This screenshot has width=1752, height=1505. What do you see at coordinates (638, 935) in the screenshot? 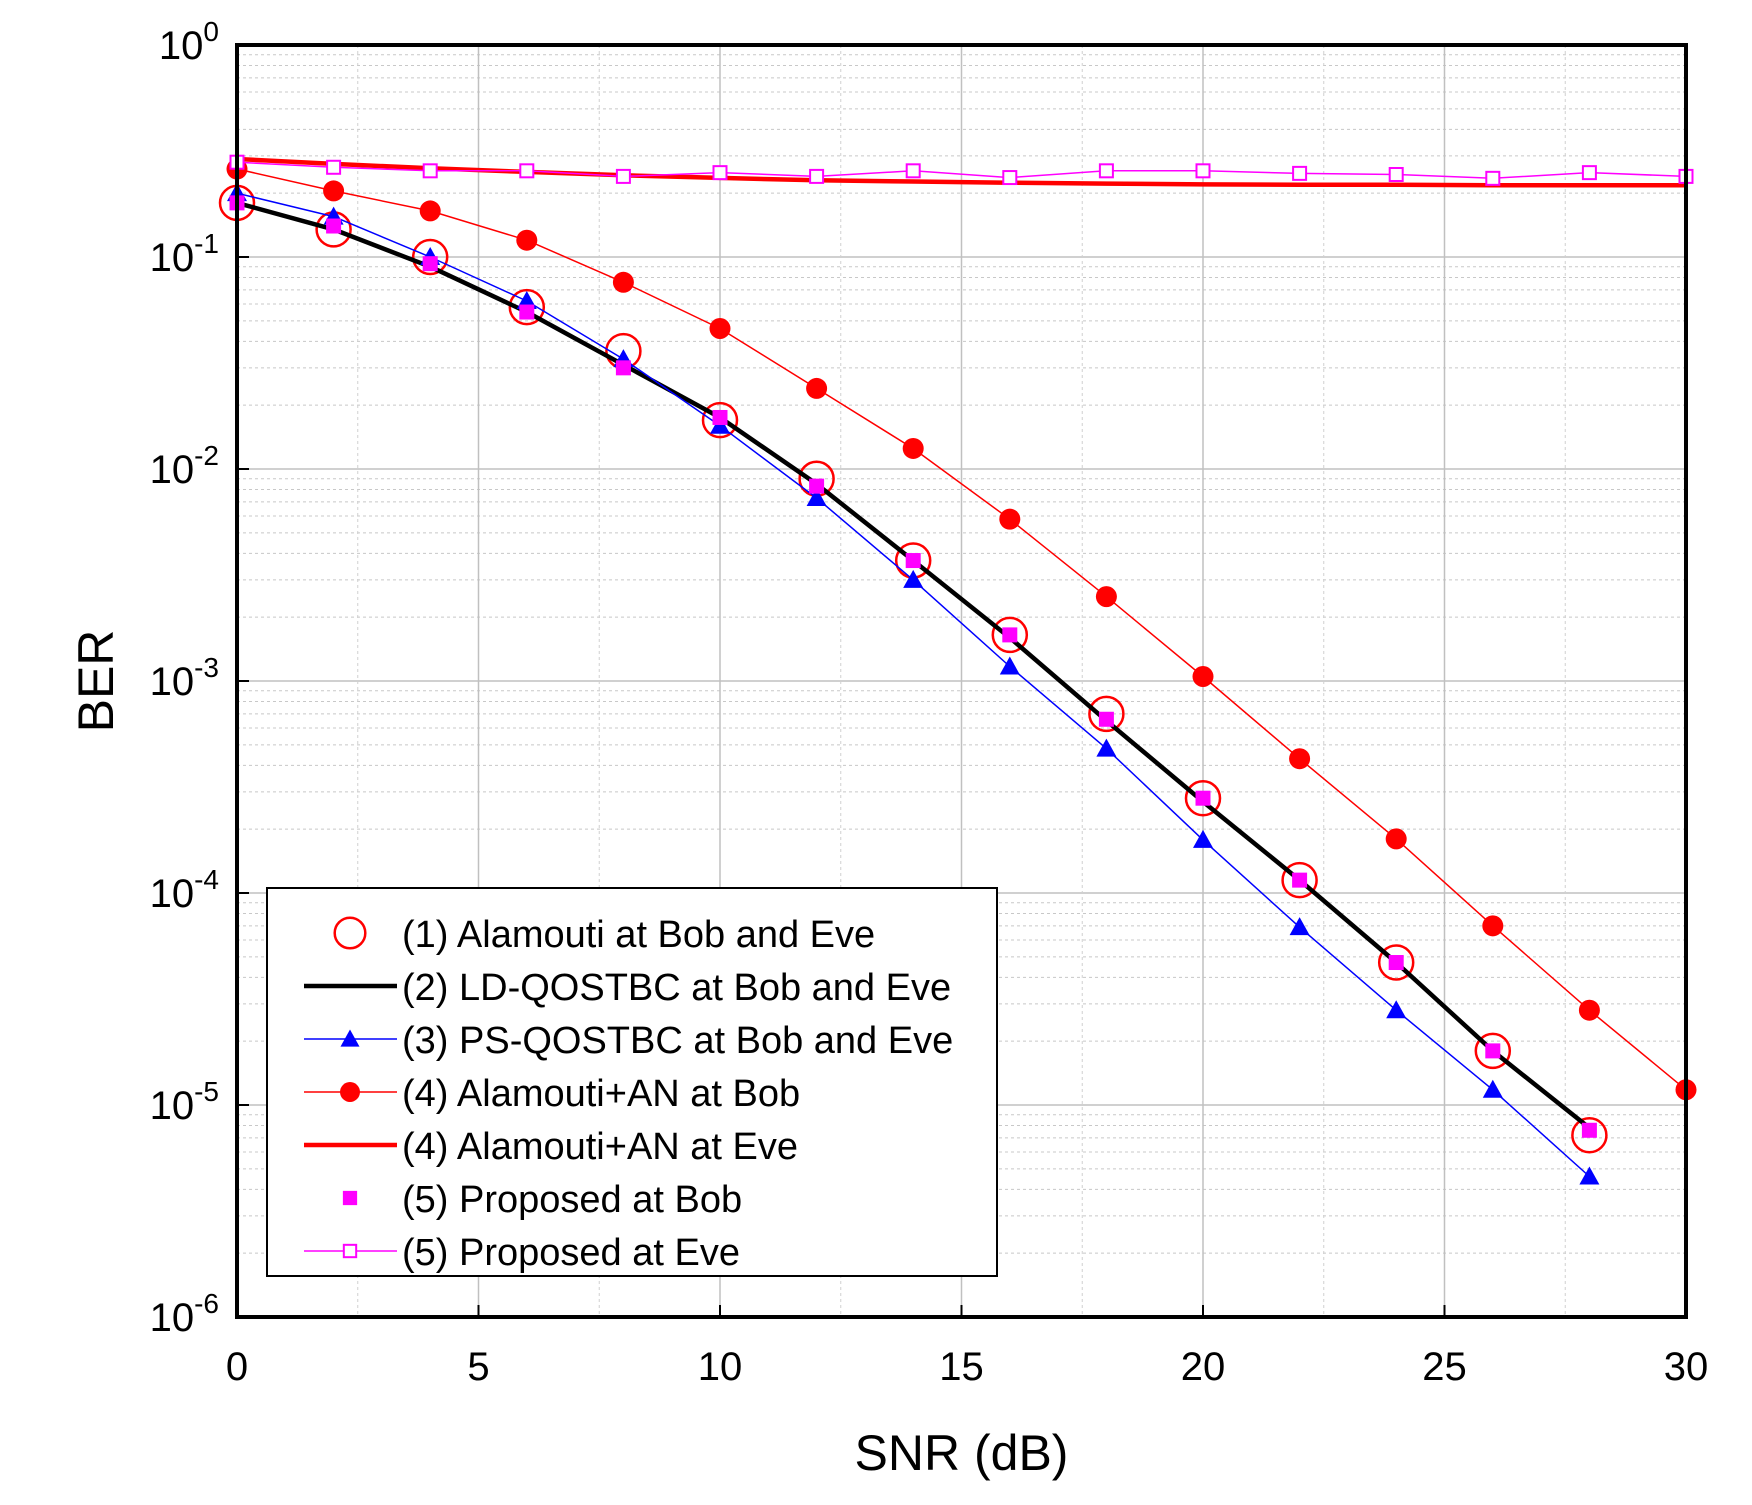
I see `legend-label: (1) Alamouti at Bob and Eve` at bounding box center [638, 935].